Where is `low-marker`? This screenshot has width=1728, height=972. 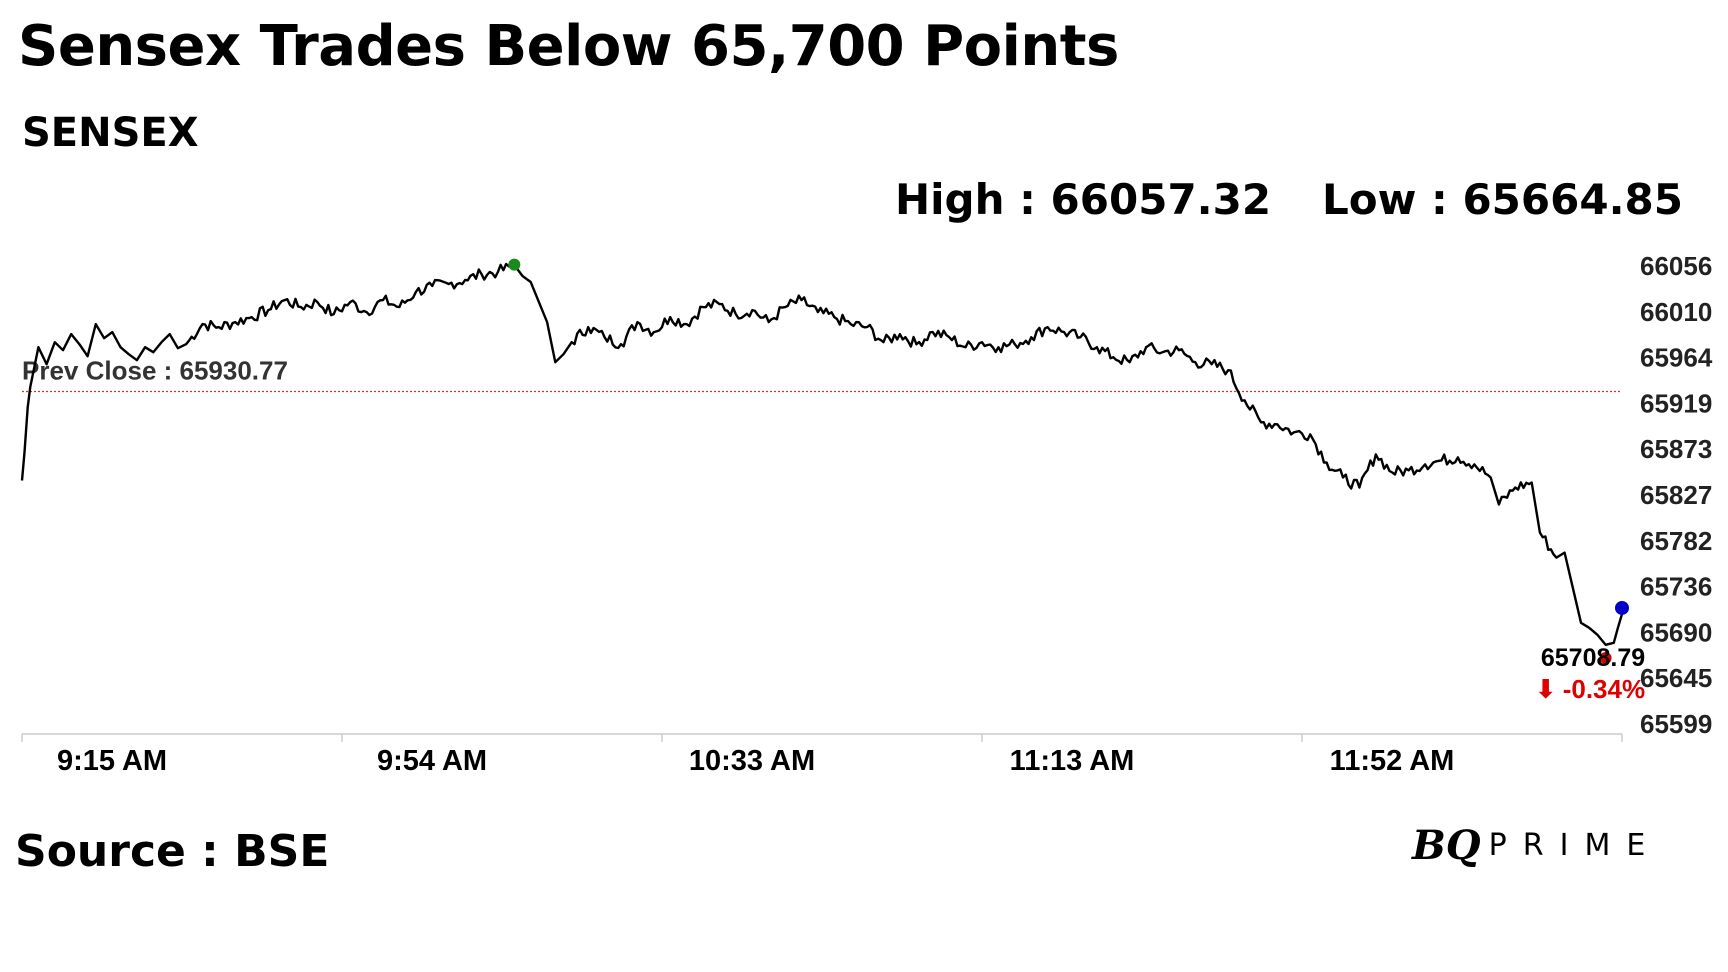 low-marker is located at coordinates (1605, 658).